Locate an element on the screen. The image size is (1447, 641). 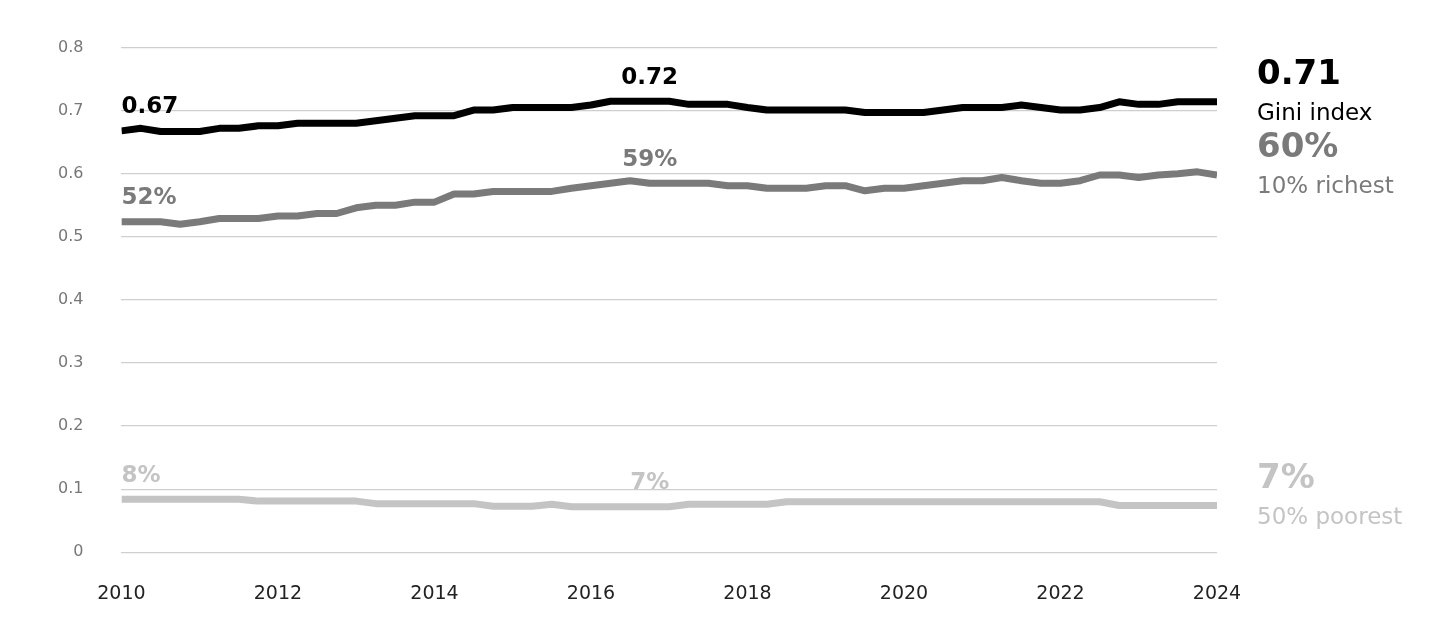
data-label: 0.72 is located at coordinates (650, 75).